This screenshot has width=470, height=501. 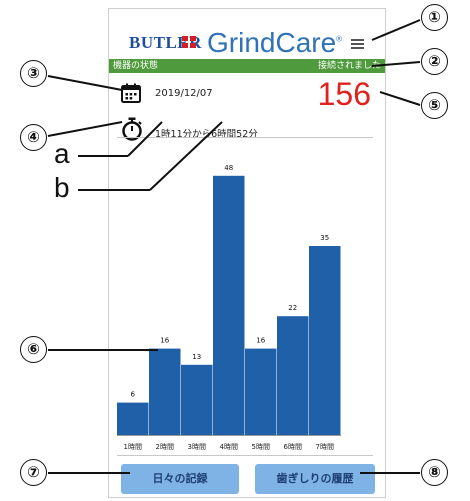 What do you see at coordinates (228, 168) in the screenshot?
I see `bar-value-label-4: 48` at bounding box center [228, 168].